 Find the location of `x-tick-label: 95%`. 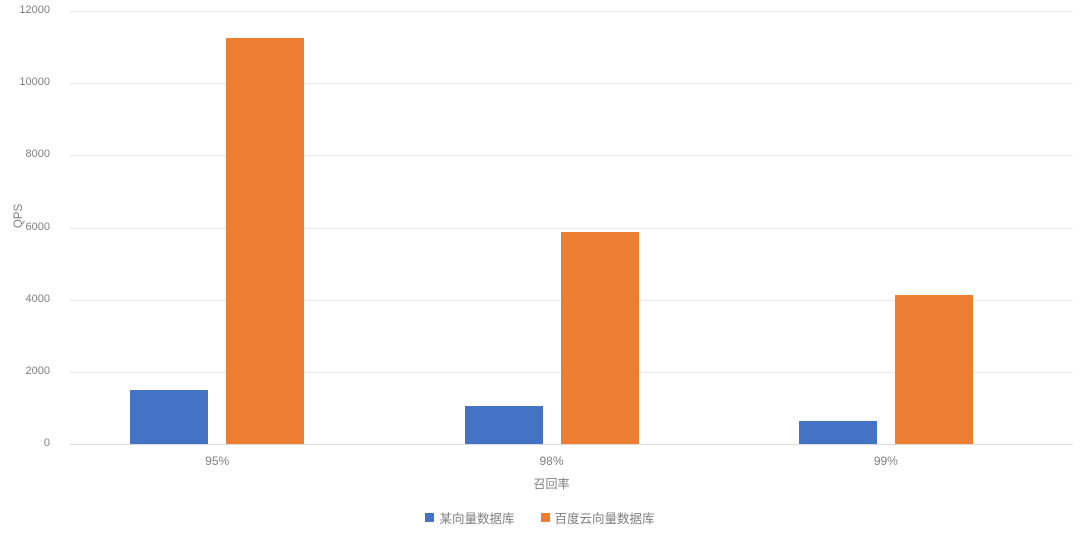

x-tick-label: 95% is located at coordinates (217, 461).